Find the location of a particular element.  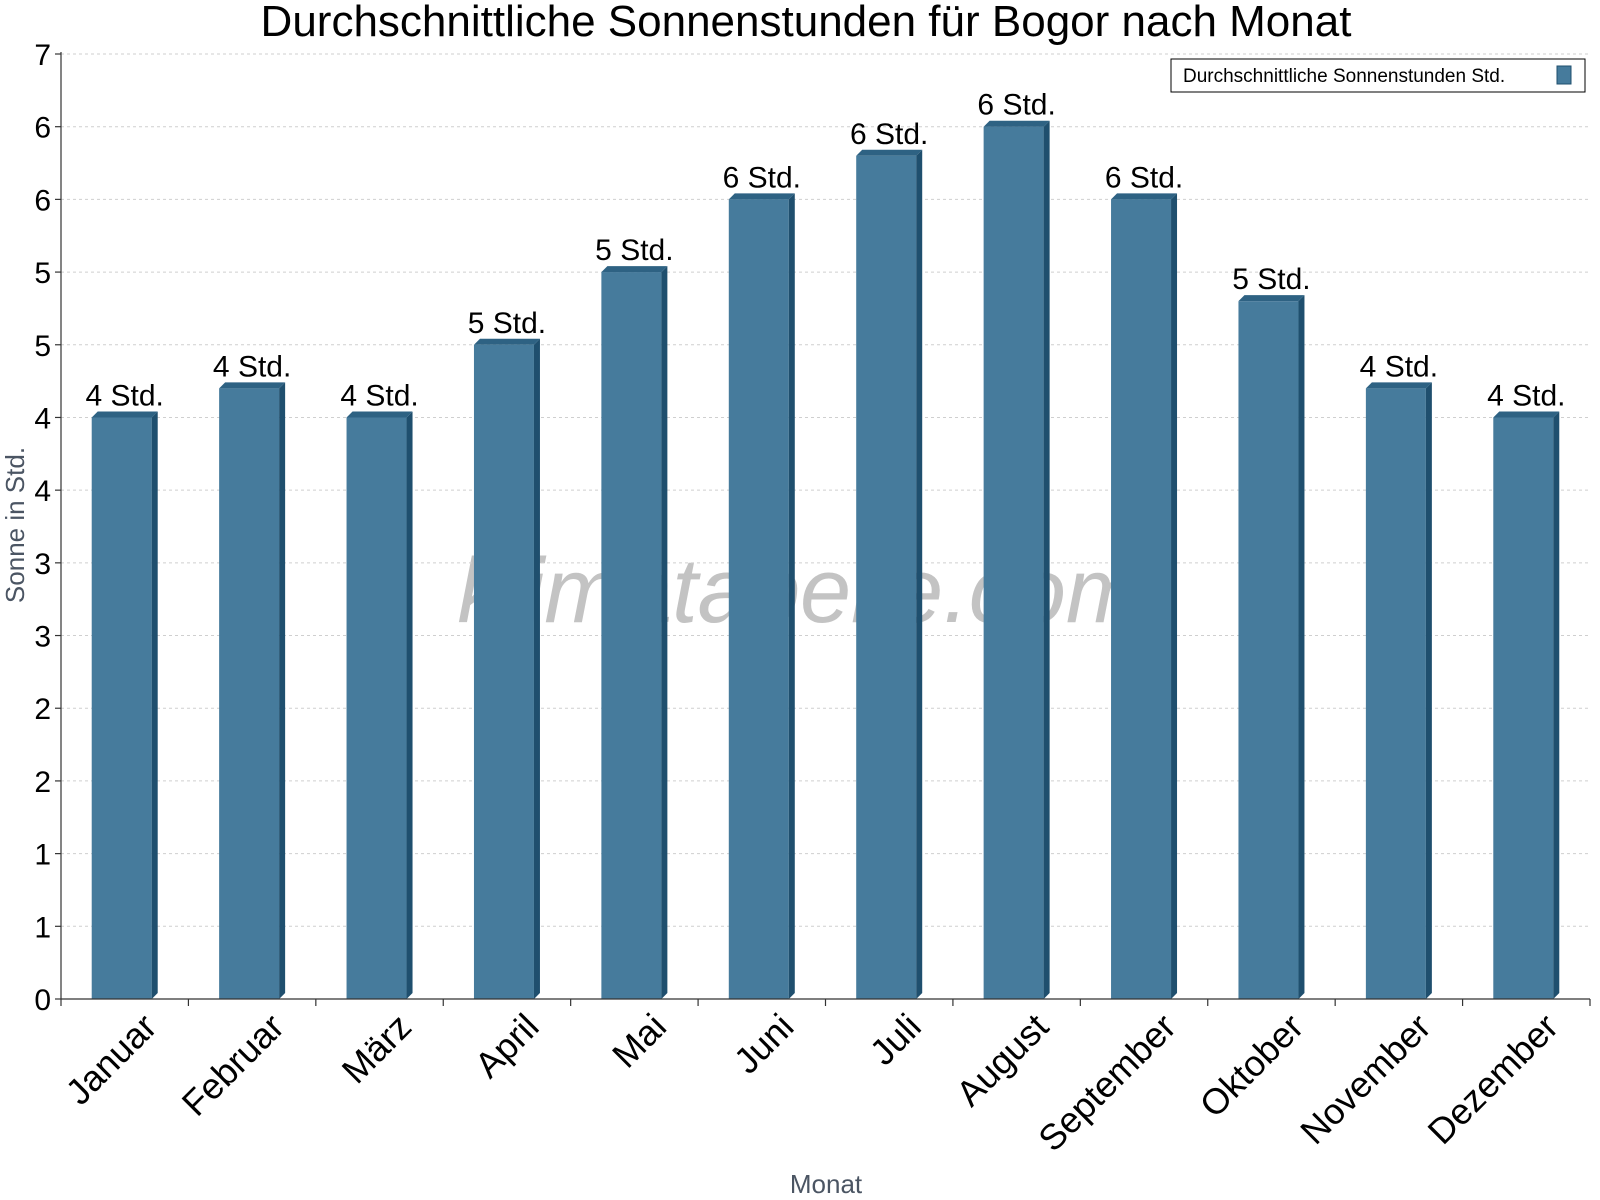

x-axis-title: Monat is located at coordinates (826, 1184).